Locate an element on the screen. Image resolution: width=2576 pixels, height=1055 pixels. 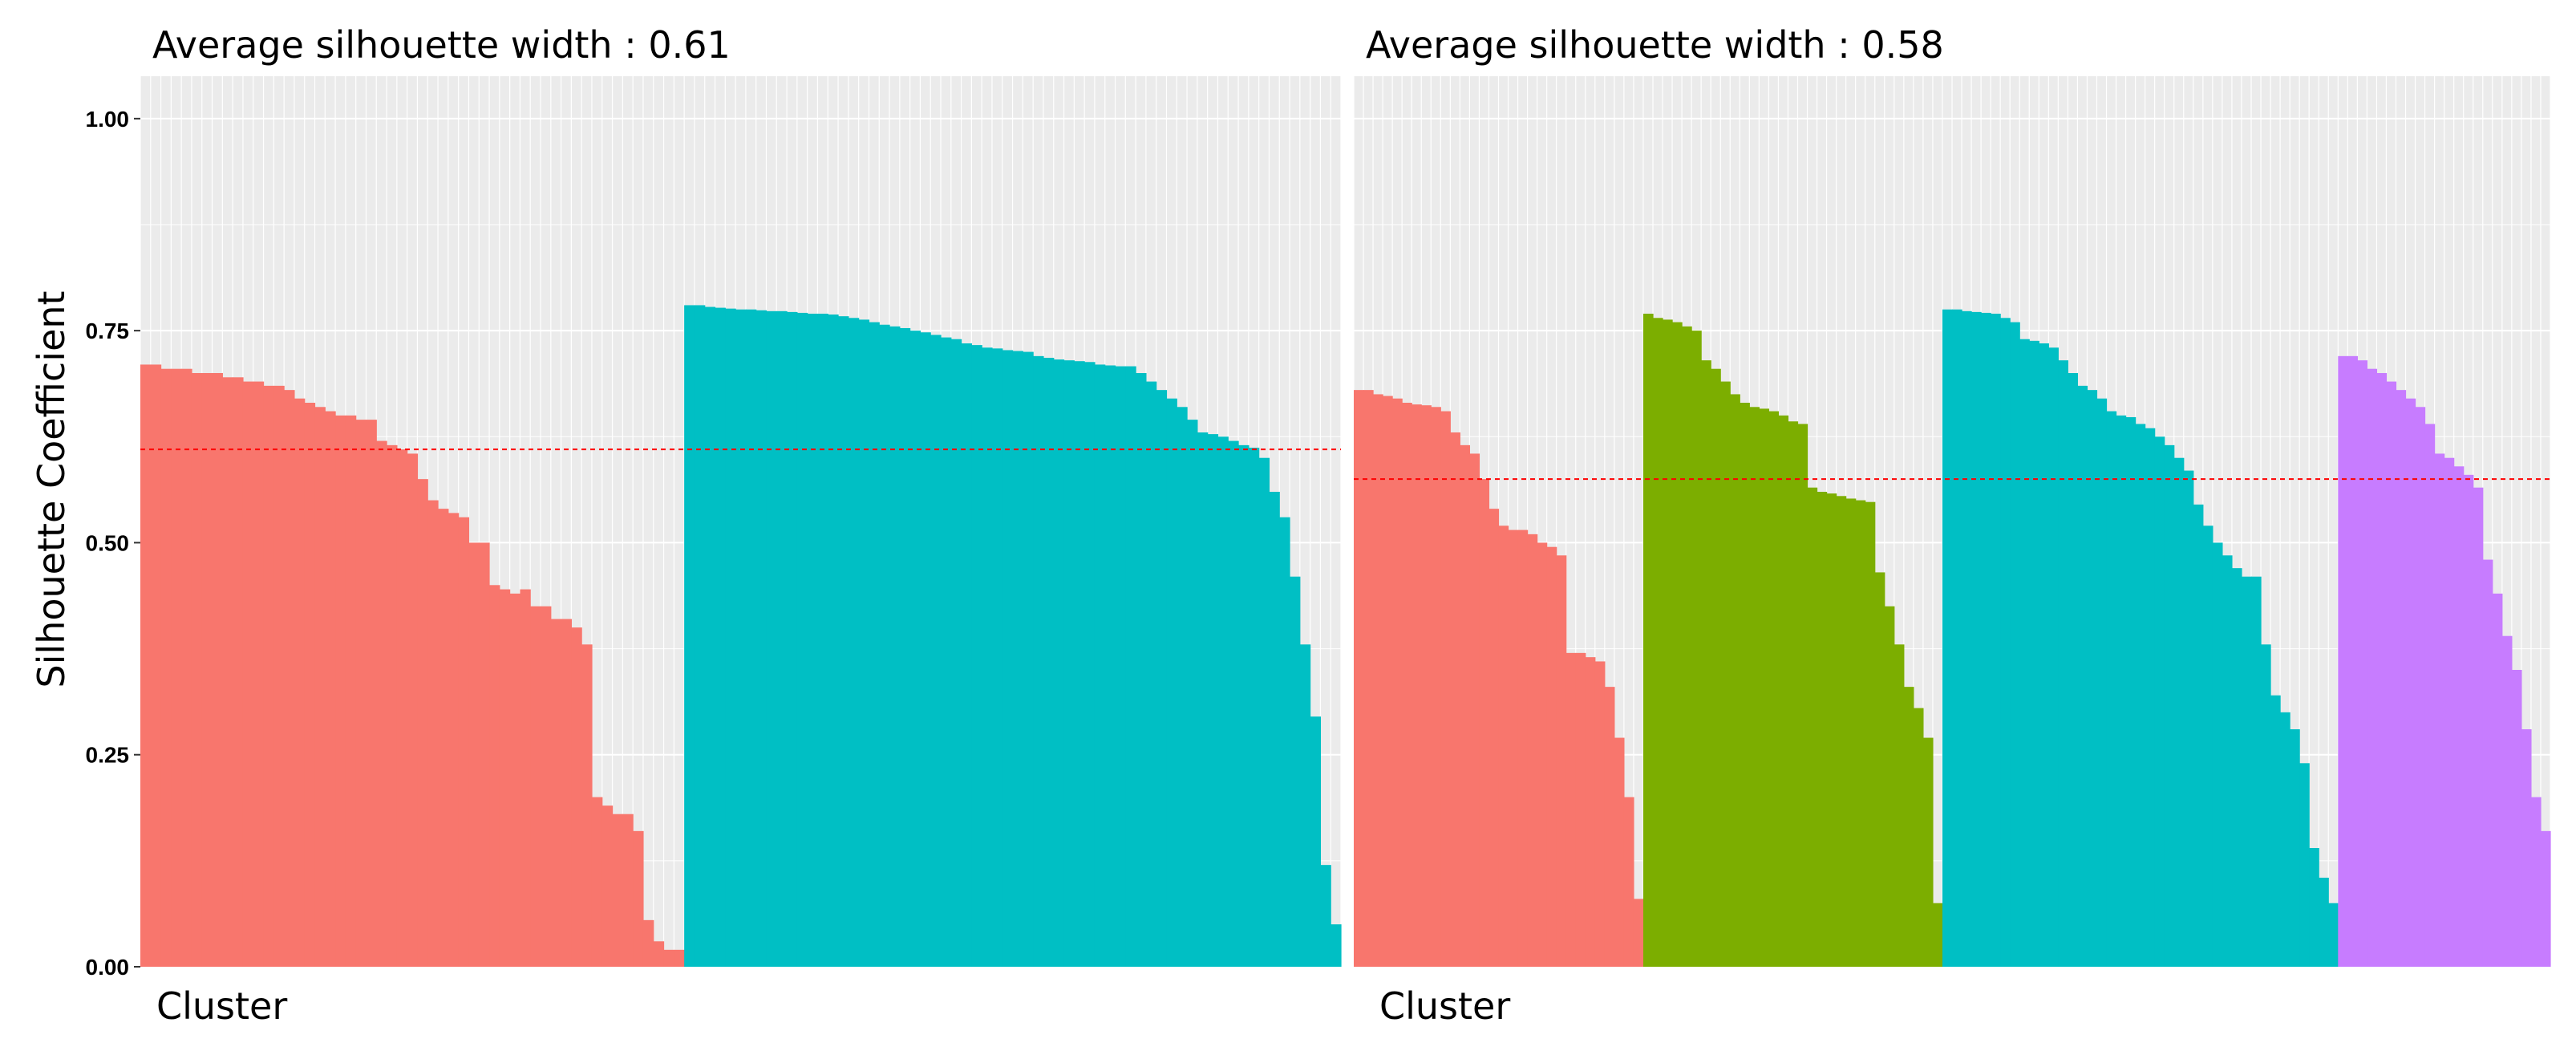
y-tick-label: 1.00 is located at coordinates (108, 120).